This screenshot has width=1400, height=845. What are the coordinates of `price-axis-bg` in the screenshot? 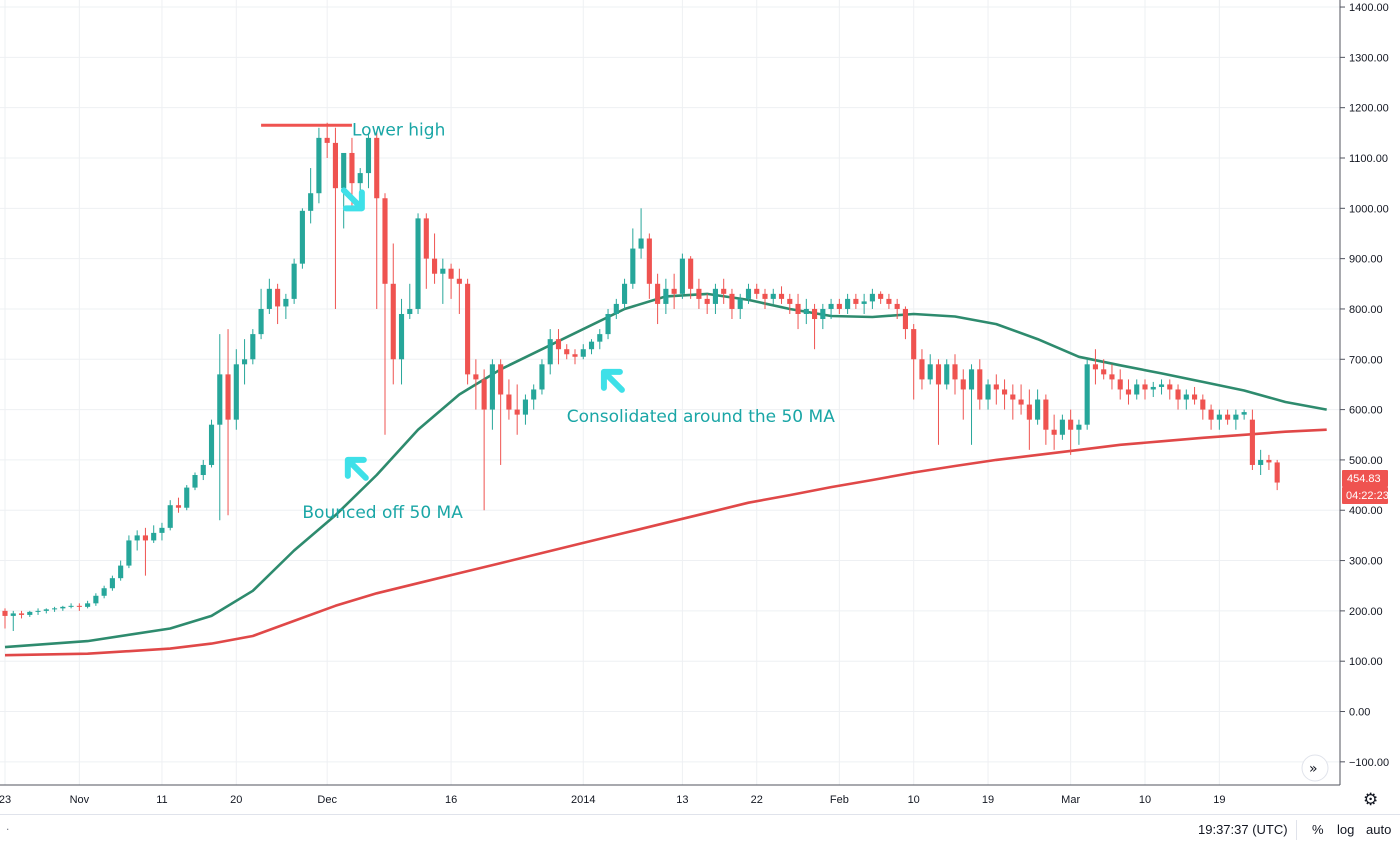 It's located at (1370, 392).